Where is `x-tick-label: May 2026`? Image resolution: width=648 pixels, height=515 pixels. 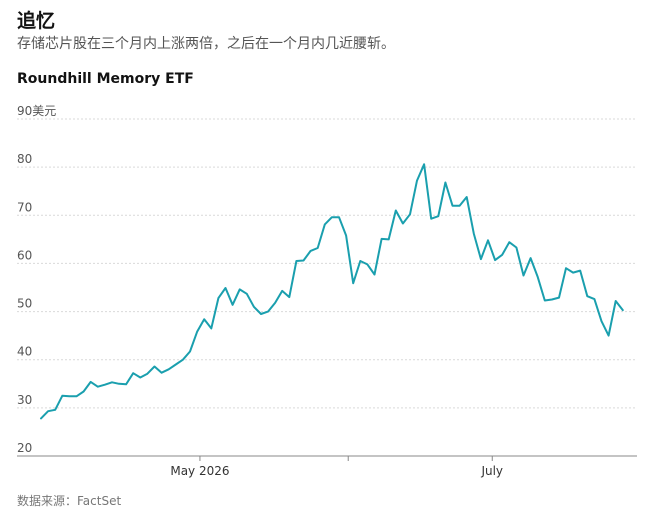
x-tick-label: May 2026 is located at coordinates (199, 471).